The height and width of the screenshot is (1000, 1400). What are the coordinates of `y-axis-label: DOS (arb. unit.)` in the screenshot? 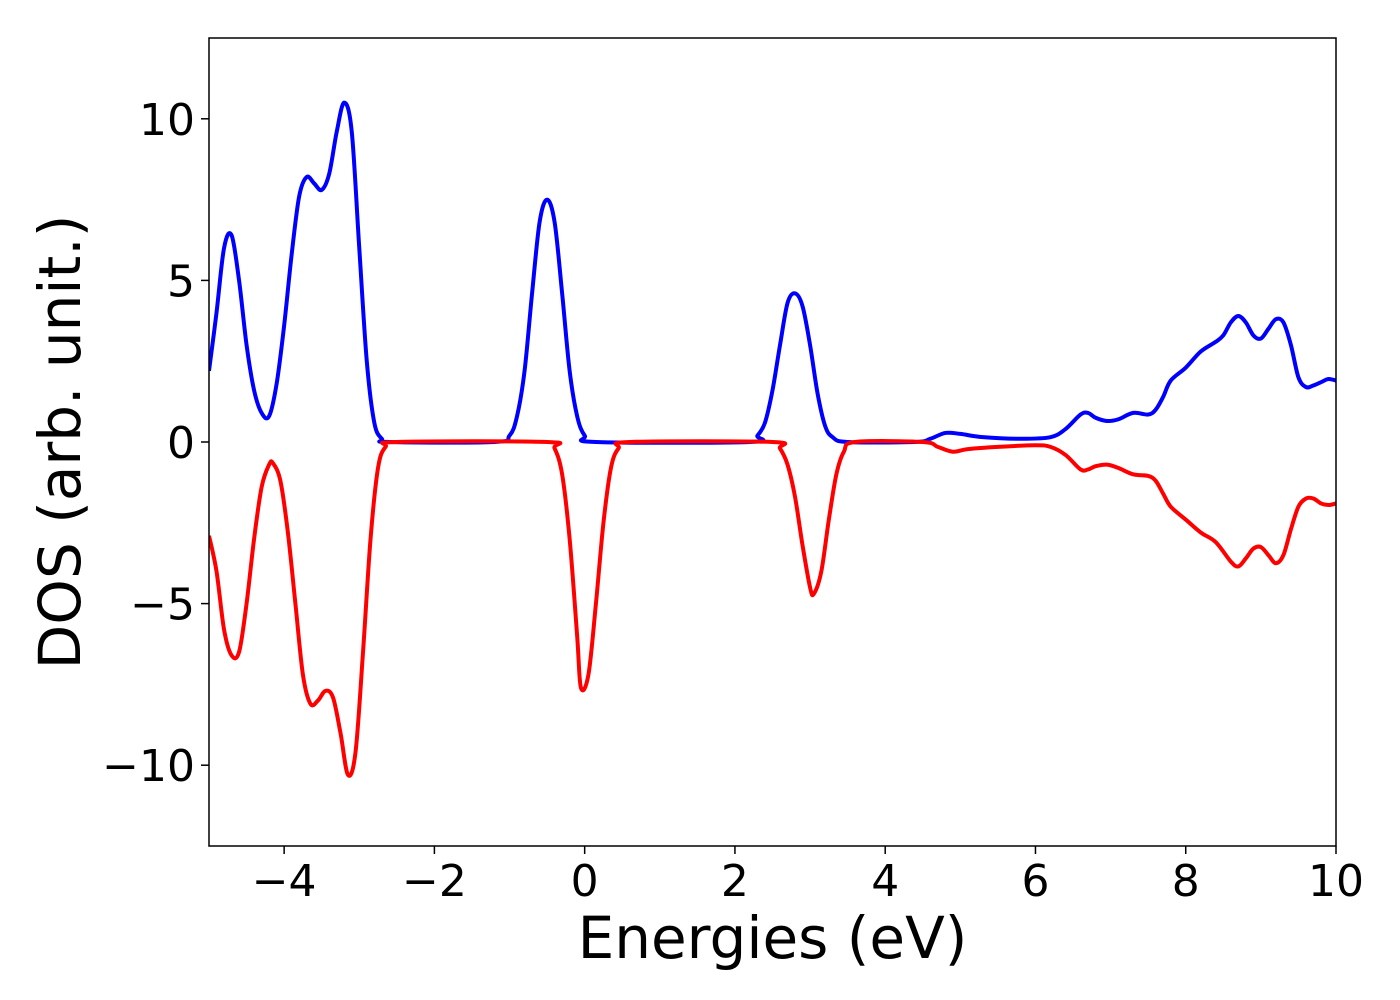 It's located at (60, 442).